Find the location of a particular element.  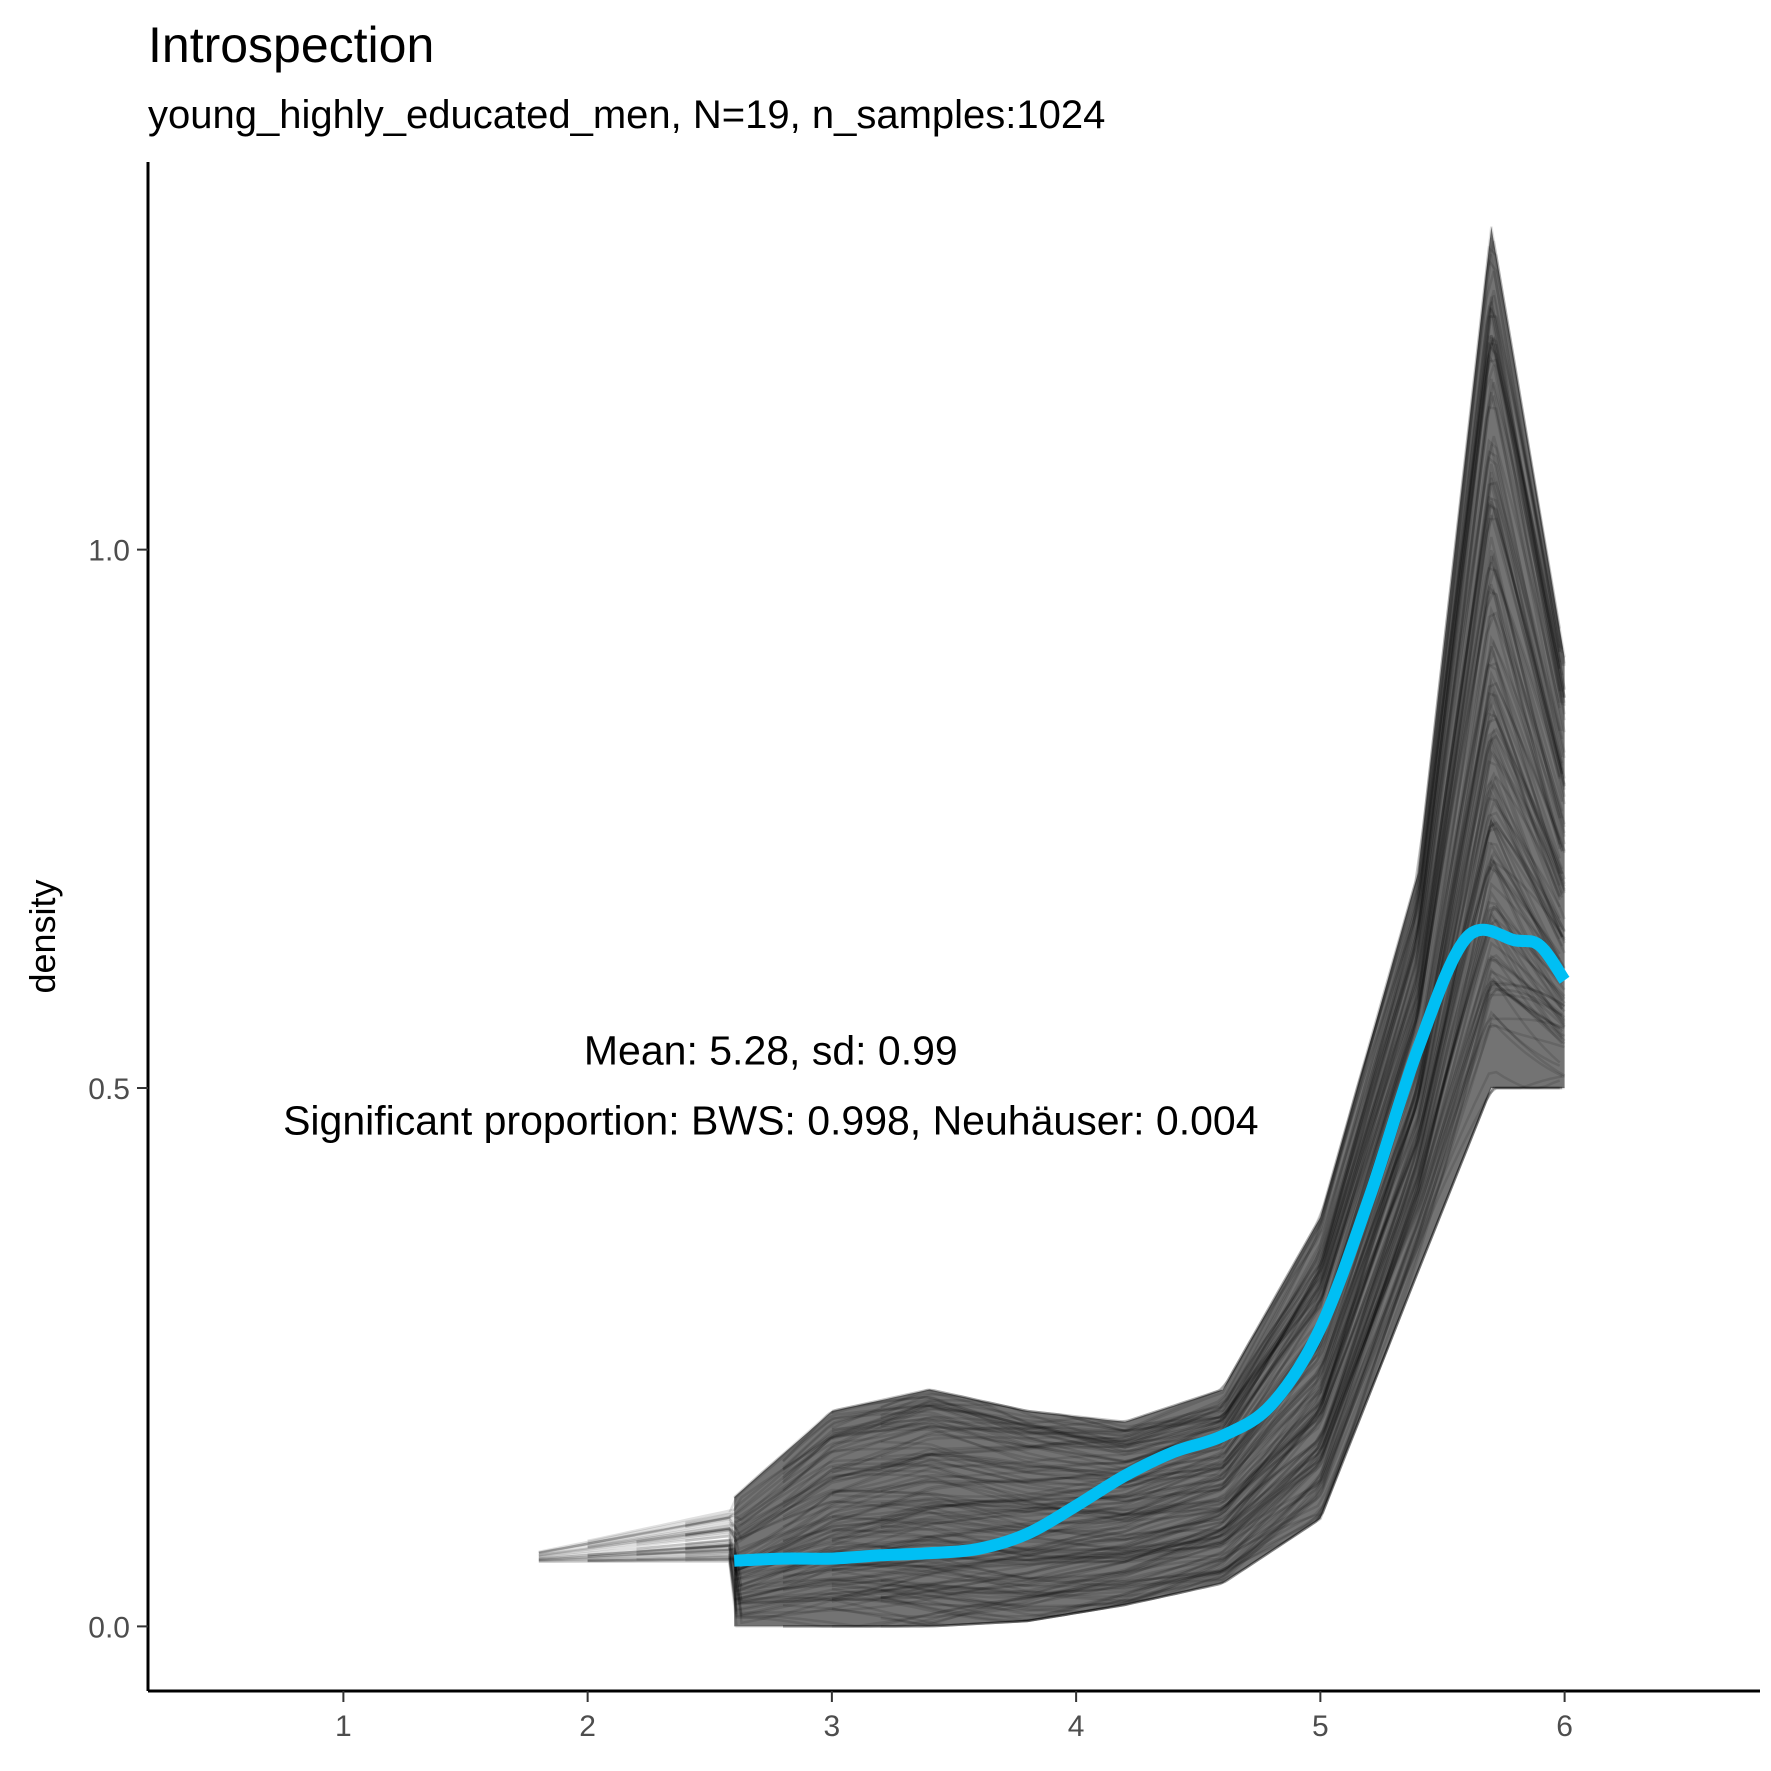

x-tick-label: 3 is located at coordinates (832, 1726).